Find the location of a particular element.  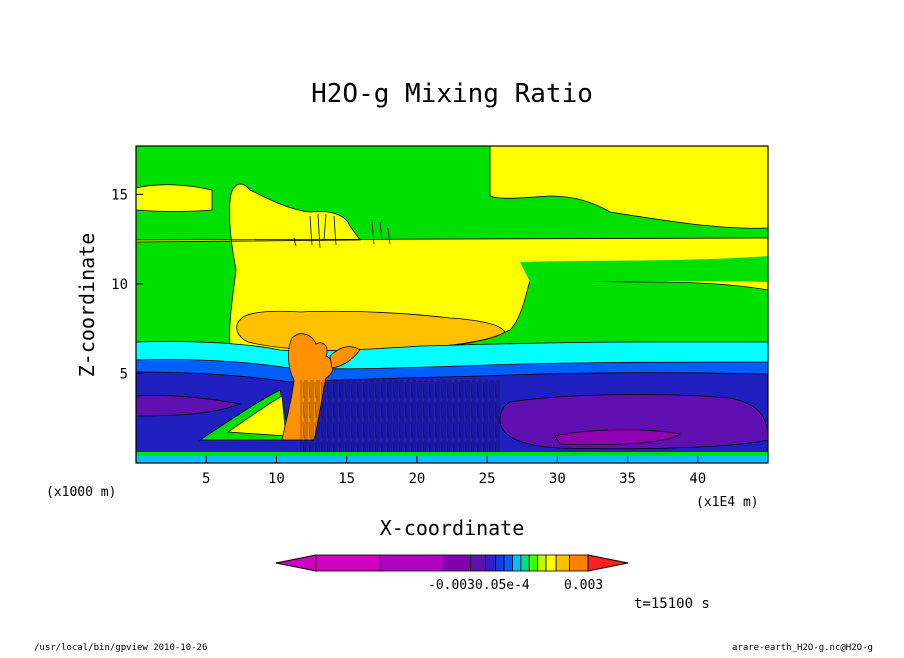

y-axis-label: Z-coordinate is located at coordinates (87, 305).